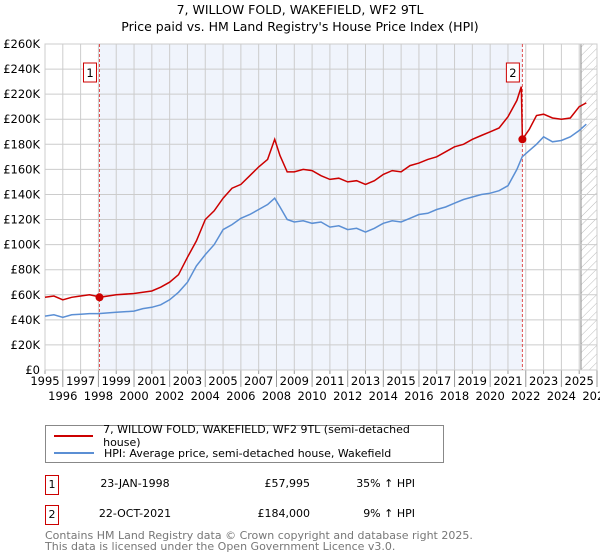 The height and width of the screenshot is (560, 600). Describe the element at coordinates (169, 396) in the screenshot. I see `x-tick-label: 2002` at that location.